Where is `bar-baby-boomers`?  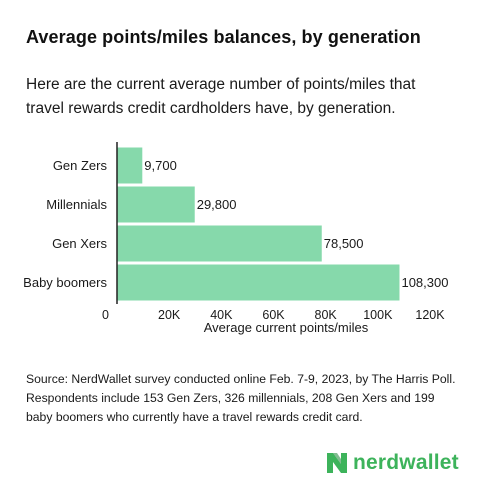
bar-baby-boomers is located at coordinates (258, 282).